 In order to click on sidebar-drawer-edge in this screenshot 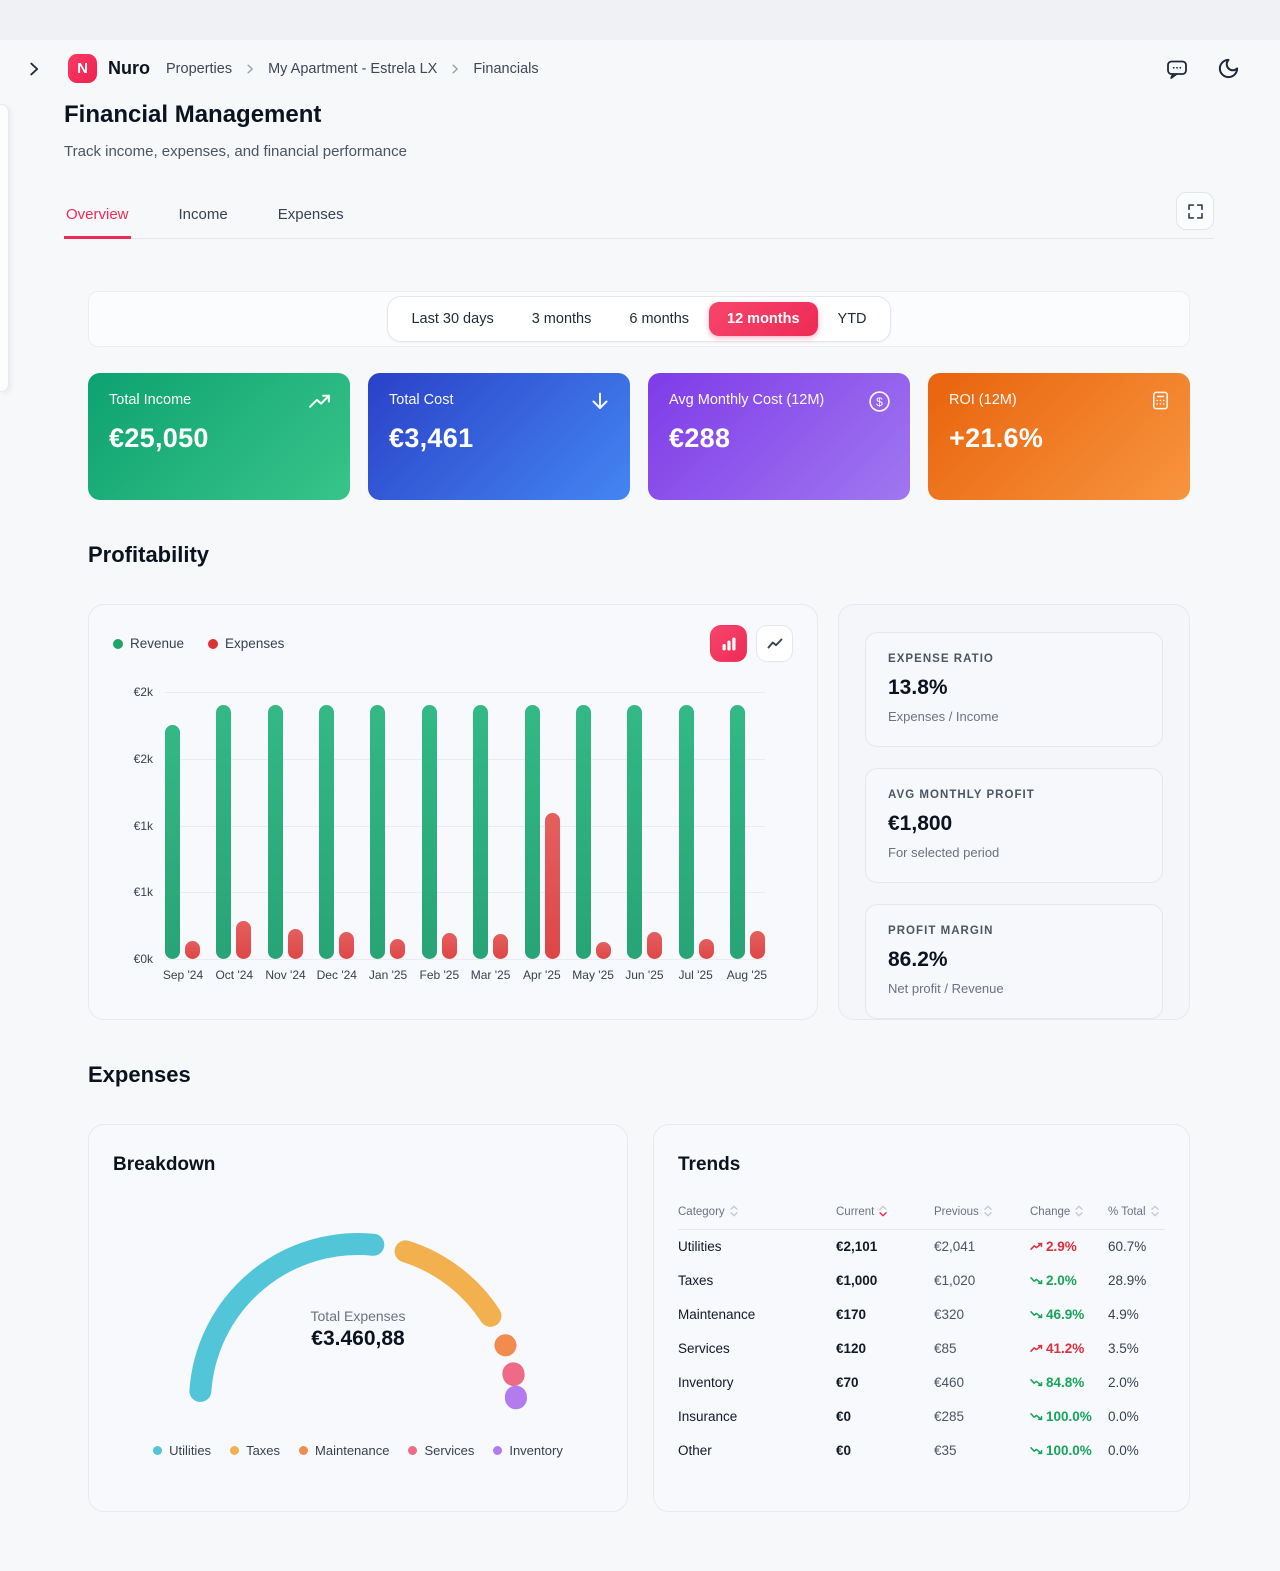, I will do `click(4, 248)`.